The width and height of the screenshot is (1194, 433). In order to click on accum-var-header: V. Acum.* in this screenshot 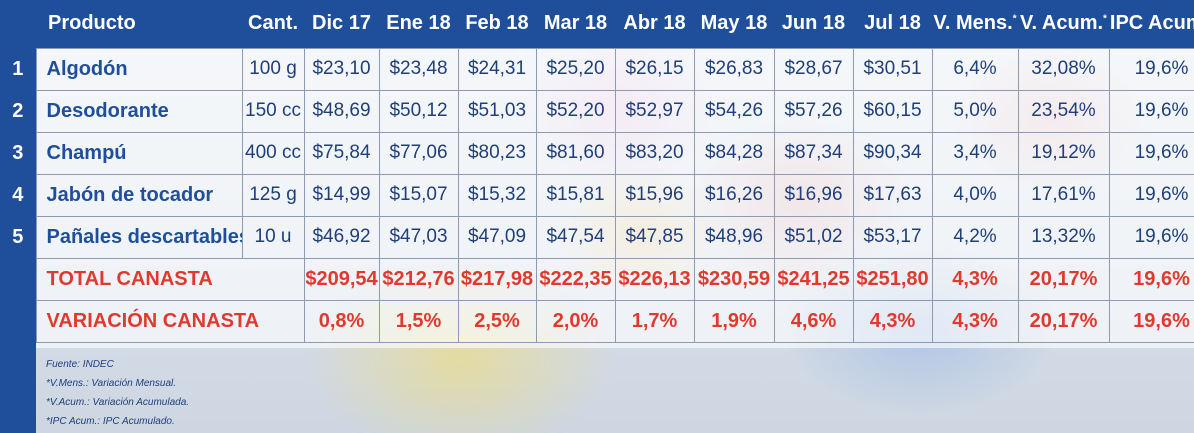, I will do `click(1063, 24)`.